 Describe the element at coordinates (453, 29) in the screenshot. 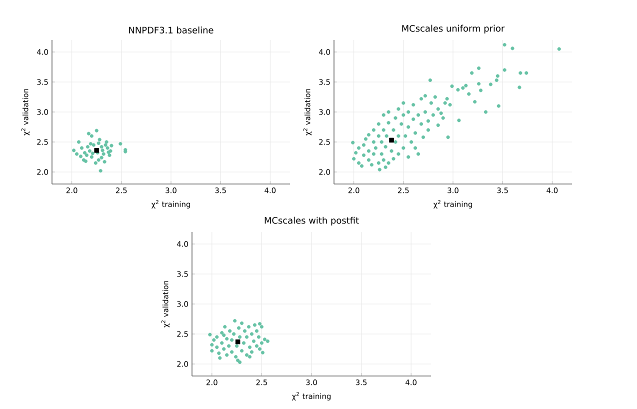

I see `chart-title: MCscales uniform prior` at that location.